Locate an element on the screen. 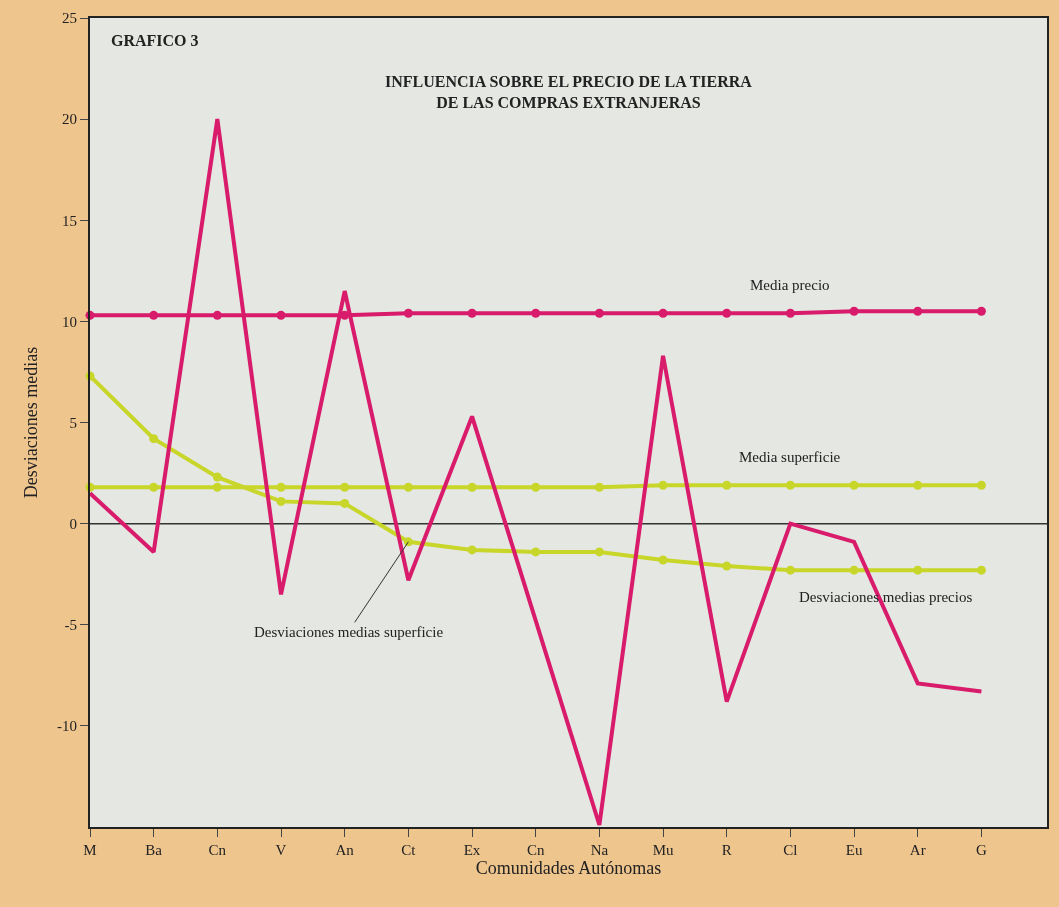  y-tick-label: -10 is located at coordinates (67, 726).